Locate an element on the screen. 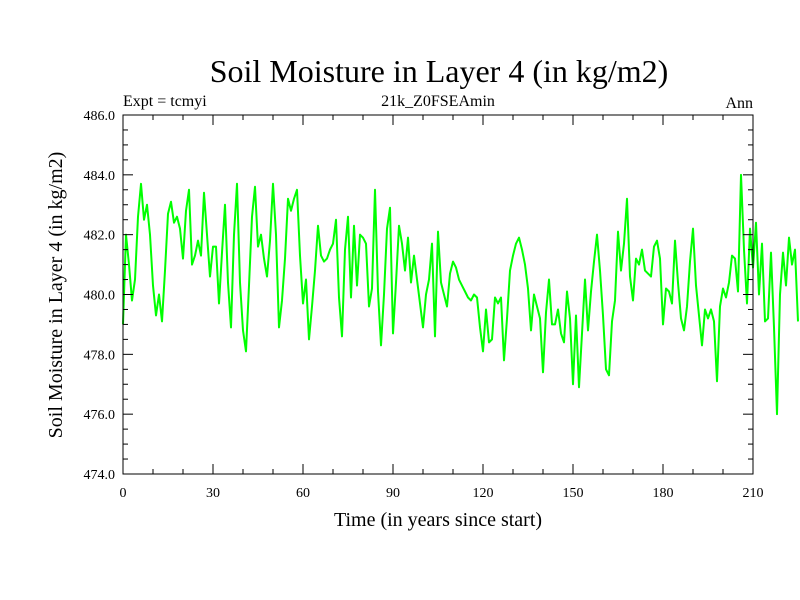 This screenshot has height=600, width=800. y-tick-label: 474.0 is located at coordinates (100, 475).